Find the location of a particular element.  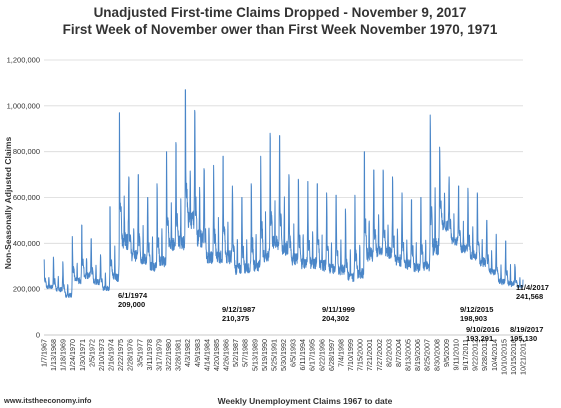

annotation-text: 9/11/1999 is located at coordinates (338, 309).